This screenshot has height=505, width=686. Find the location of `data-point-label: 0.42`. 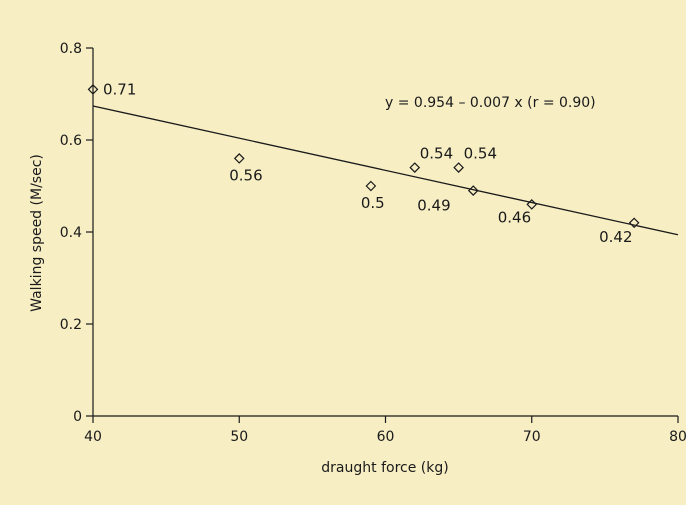

data-point-label: 0.42 is located at coordinates (615, 237).